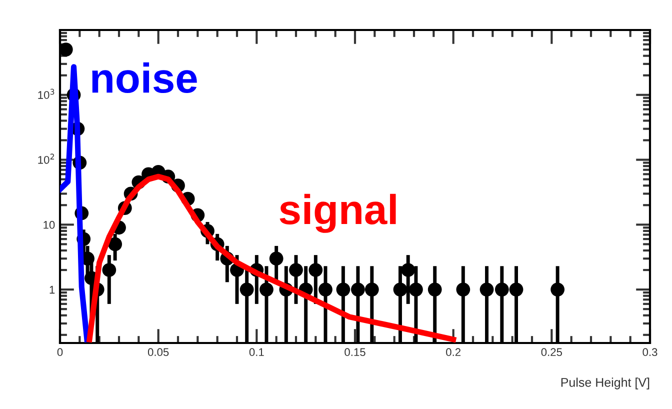 This screenshot has width=672, height=409. What do you see at coordinates (338, 213) in the screenshot?
I see `series-label: signal` at bounding box center [338, 213].